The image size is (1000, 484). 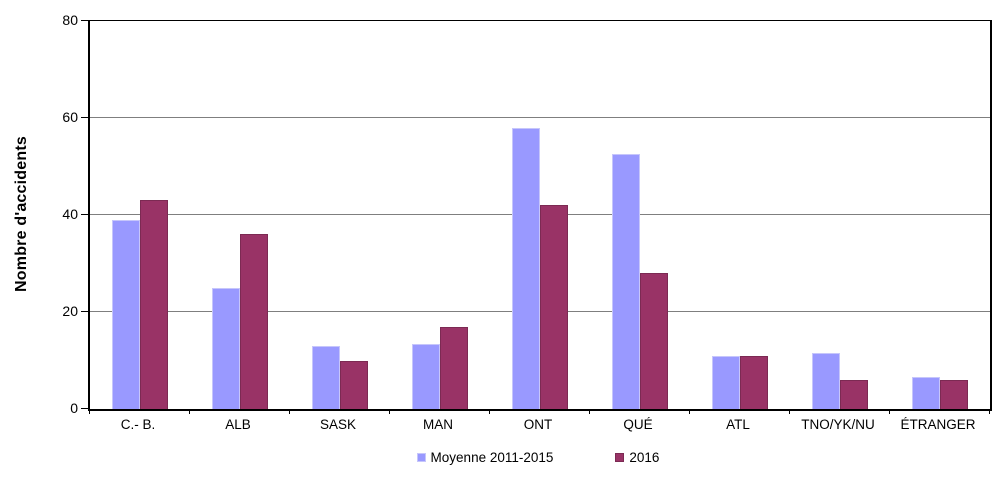 I want to click on x-category-label: ÉTRANGER, so click(x=938, y=424).